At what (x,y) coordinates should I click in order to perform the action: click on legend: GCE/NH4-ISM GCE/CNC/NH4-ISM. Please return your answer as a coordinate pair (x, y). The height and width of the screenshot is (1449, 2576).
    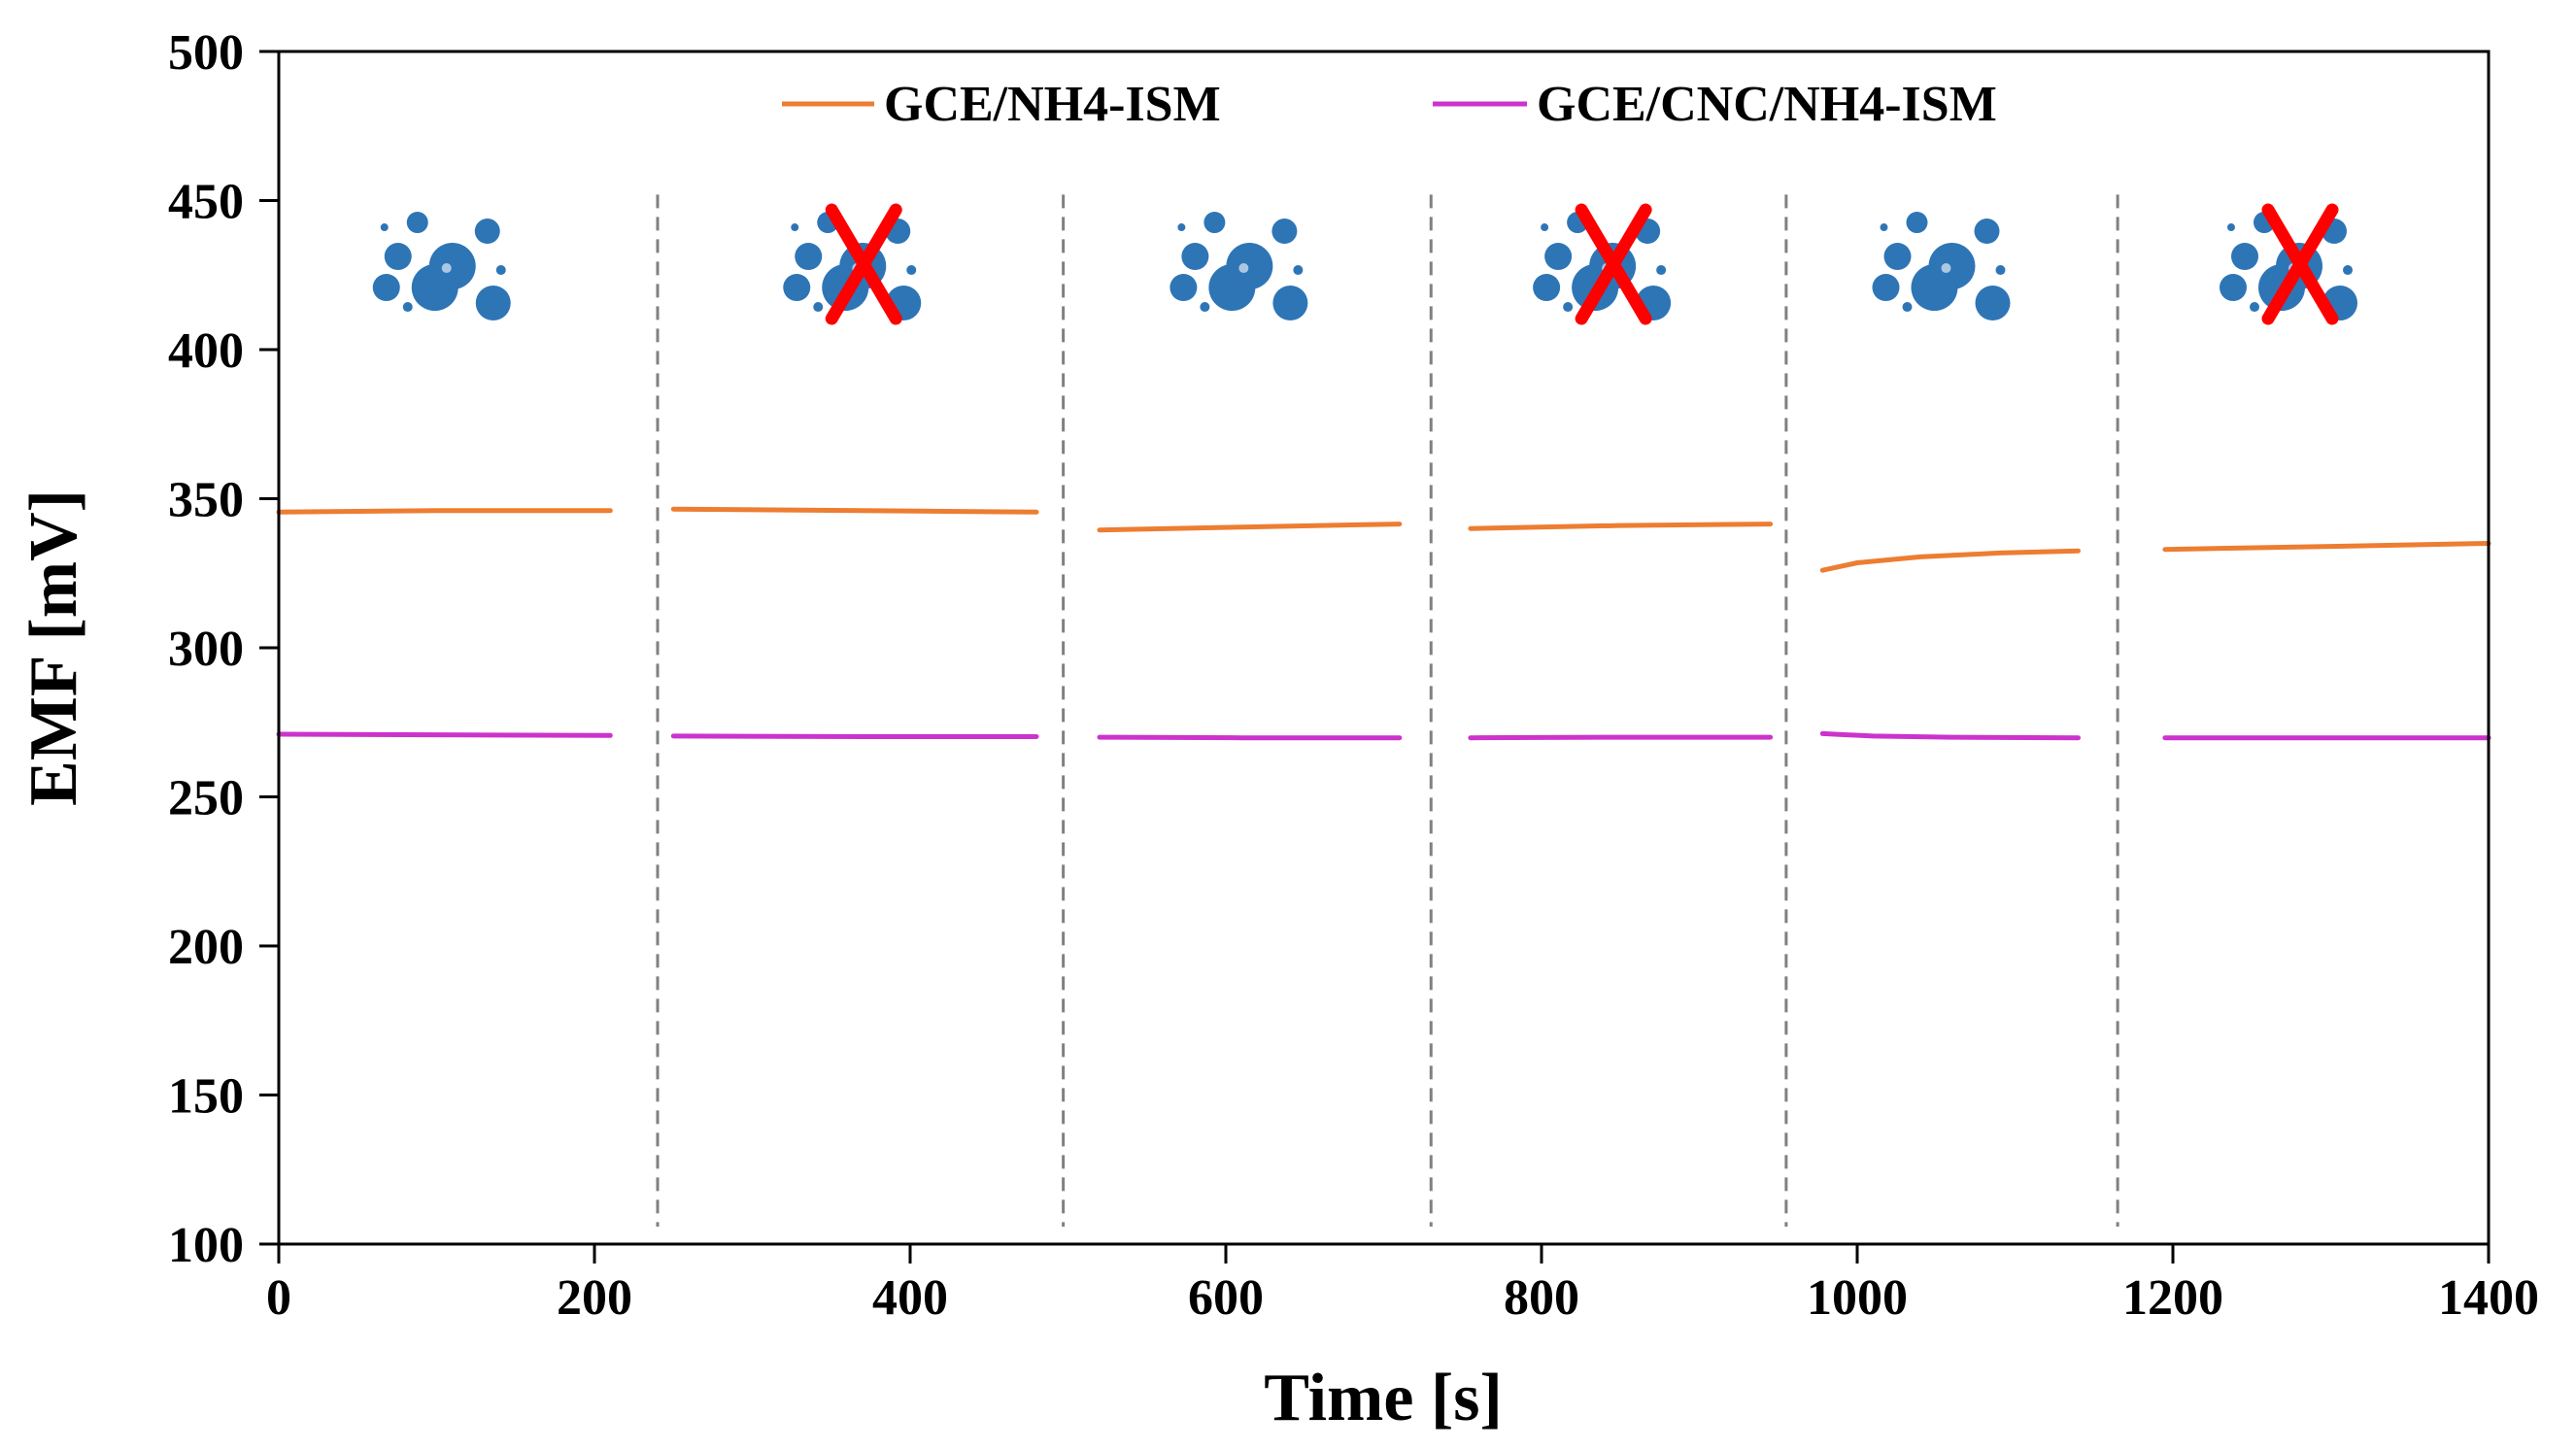
    Looking at the image, I should click on (1389, 105).